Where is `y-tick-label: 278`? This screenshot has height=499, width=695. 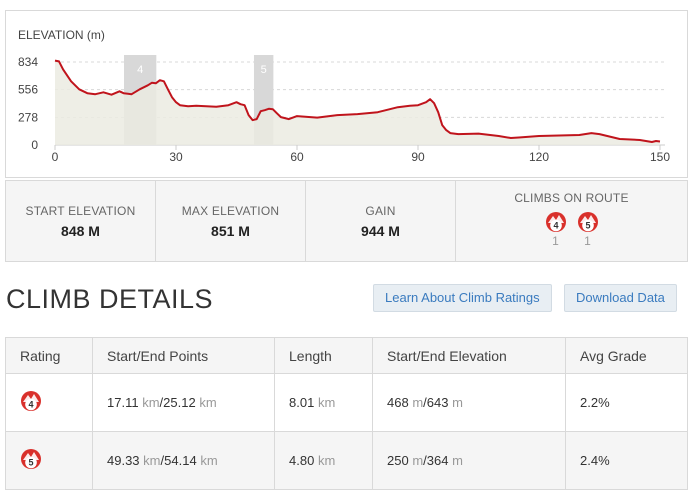
y-tick-label: 278 is located at coordinates (28, 117).